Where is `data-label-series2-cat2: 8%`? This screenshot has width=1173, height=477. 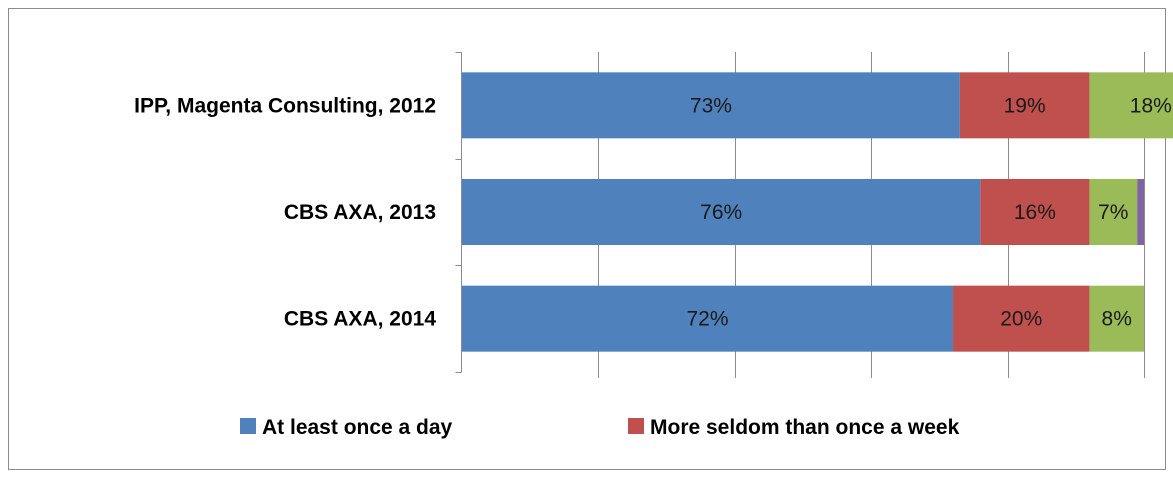
data-label-series2-cat2: 8% is located at coordinates (1117, 319).